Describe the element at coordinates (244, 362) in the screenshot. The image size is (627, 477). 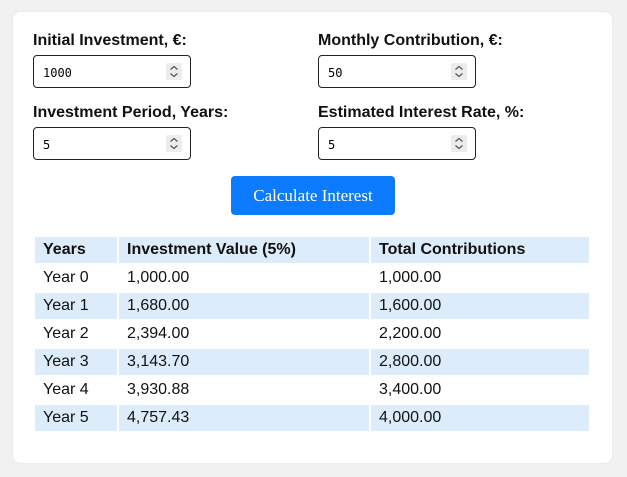
I see `cell-investment-value: 3,143.70` at that location.